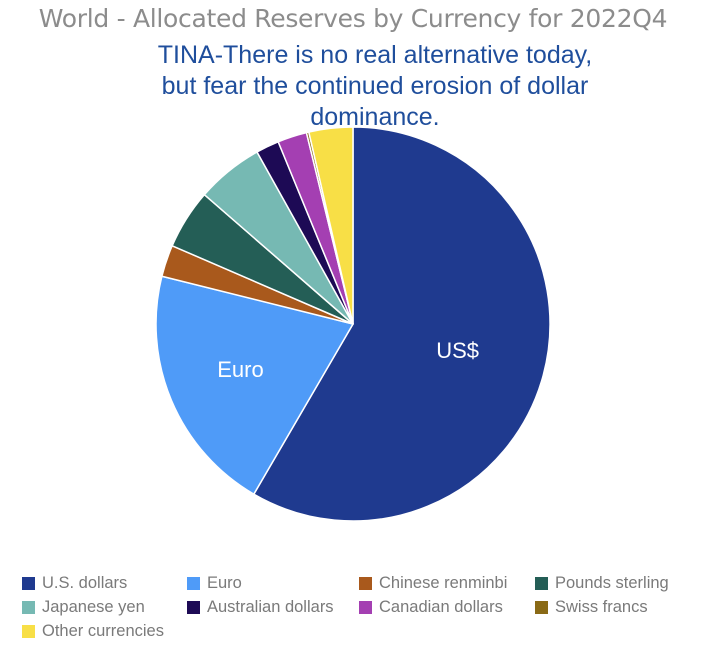 This screenshot has height=649, width=706. I want to click on legend-label: Swiss francs, so click(601, 606).